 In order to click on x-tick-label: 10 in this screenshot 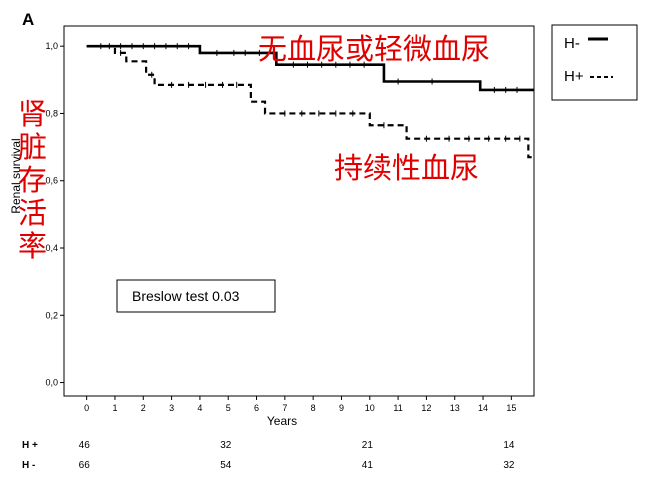, I will do `click(370, 408)`.